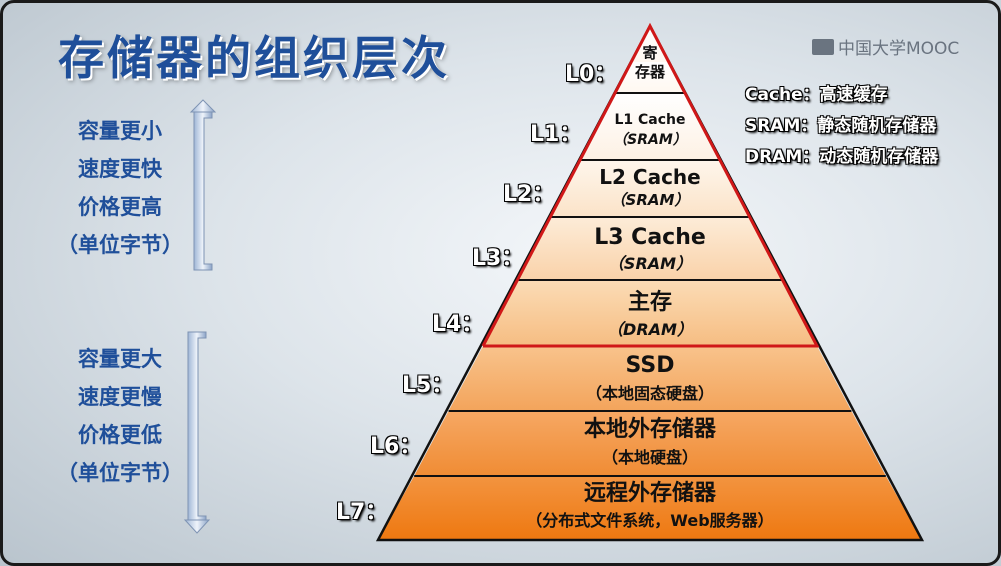 This screenshot has width=1001, height=566. I want to click on level-band-l3, so click(650, 248).